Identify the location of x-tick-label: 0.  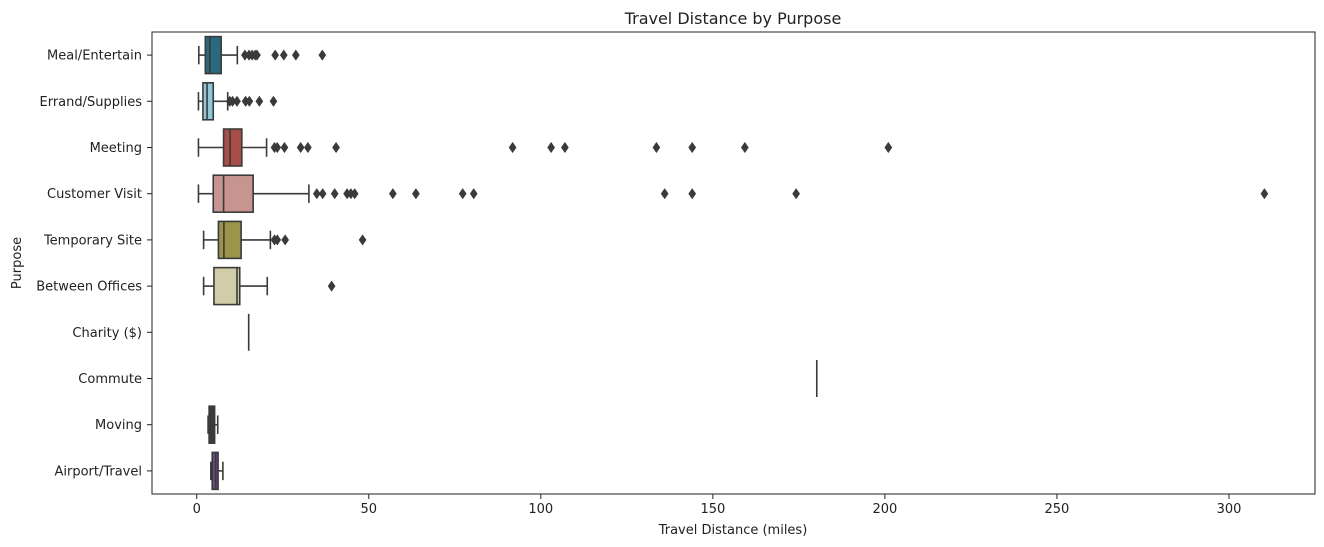
(197, 509).